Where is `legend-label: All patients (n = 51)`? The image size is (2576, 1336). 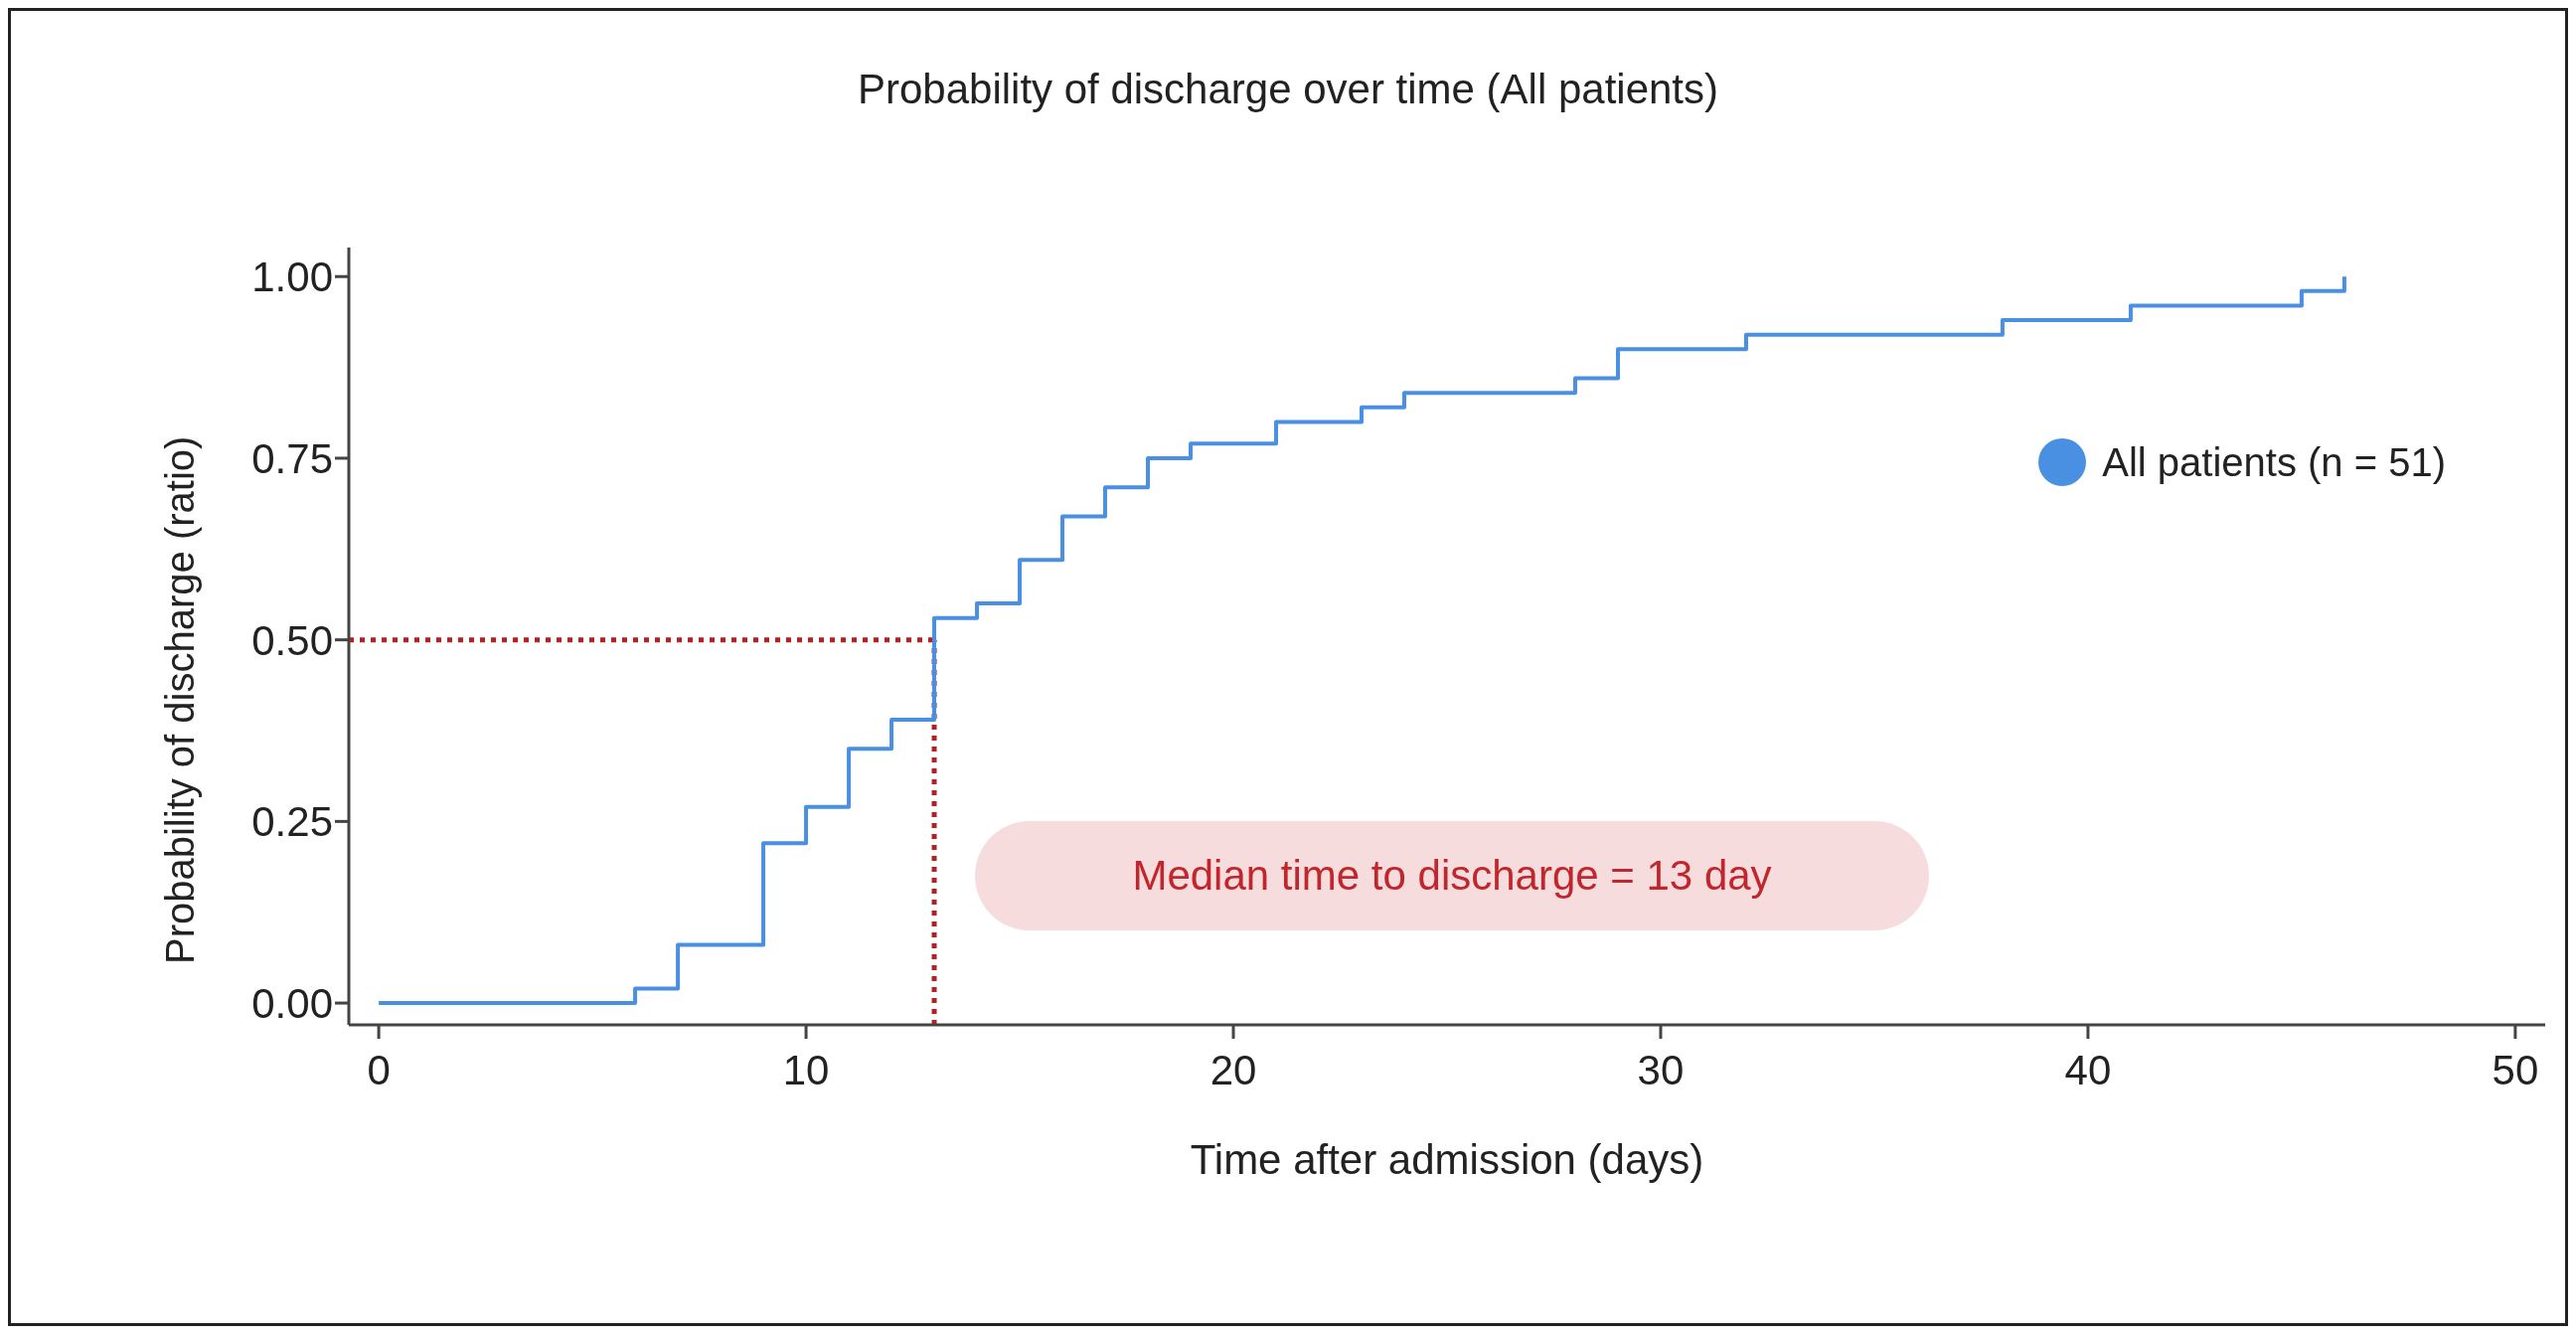 legend-label: All patients (n = 51) is located at coordinates (2274, 462).